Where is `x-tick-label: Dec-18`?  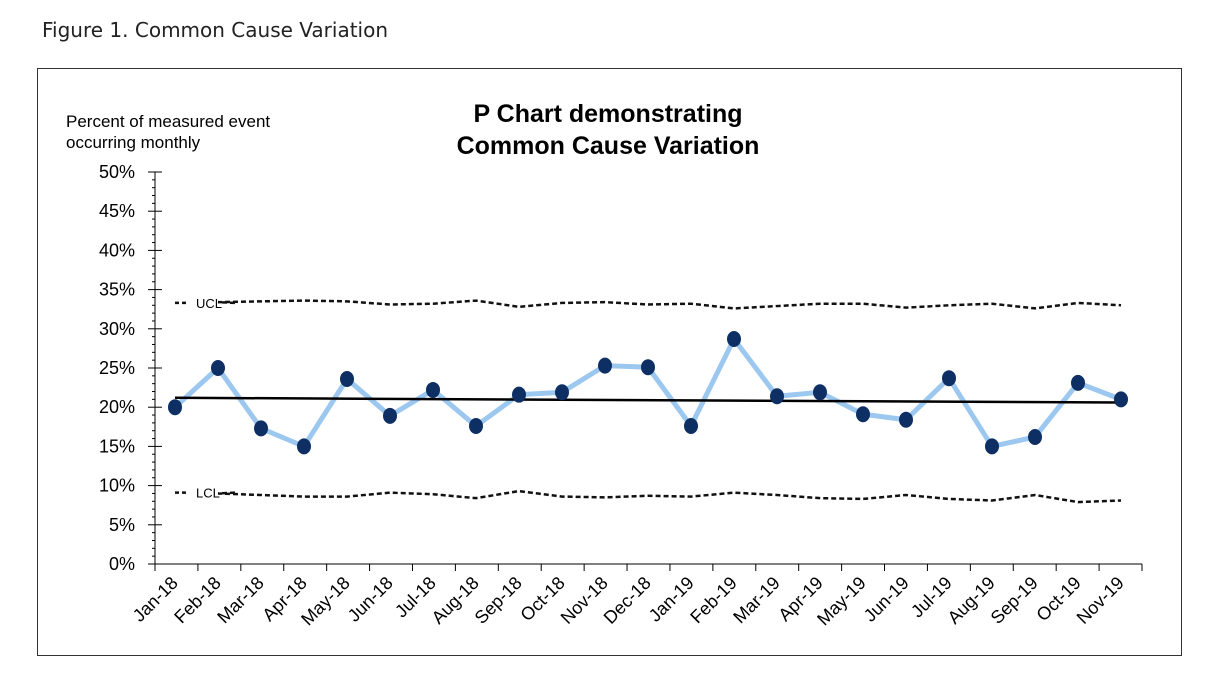 x-tick-label: Dec-18 is located at coordinates (627, 600).